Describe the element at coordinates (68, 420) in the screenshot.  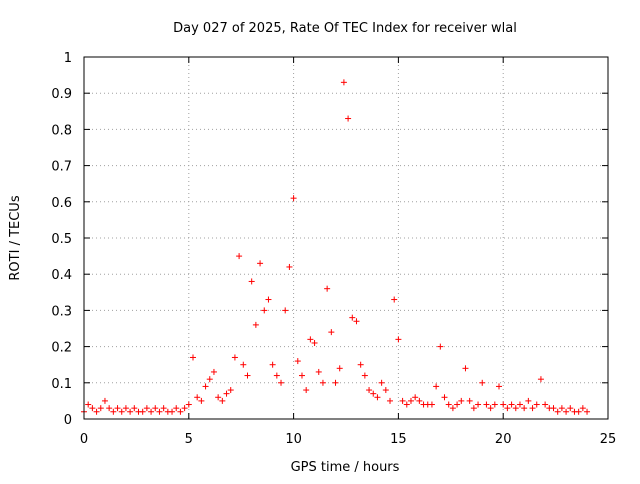
I see `y-tick-label: 0` at that location.